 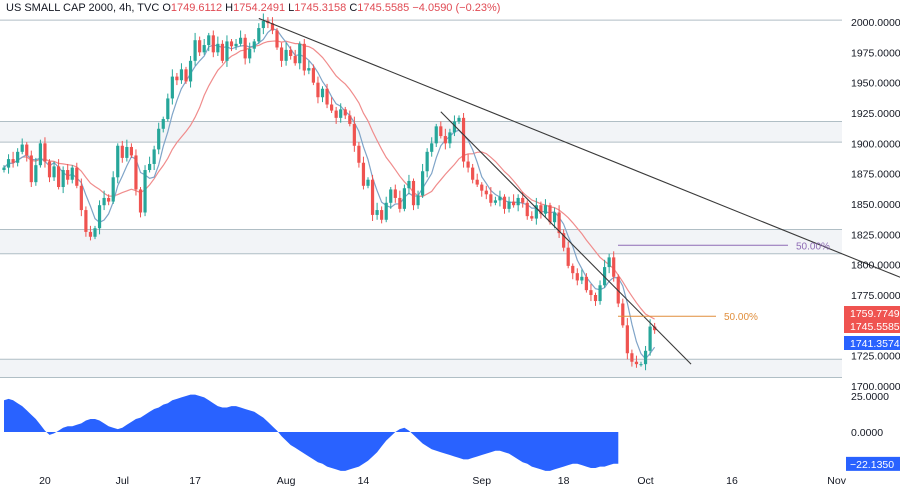 What do you see at coordinates (564, 481) in the screenshot?
I see `time-tick-label: 18` at bounding box center [564, 481].